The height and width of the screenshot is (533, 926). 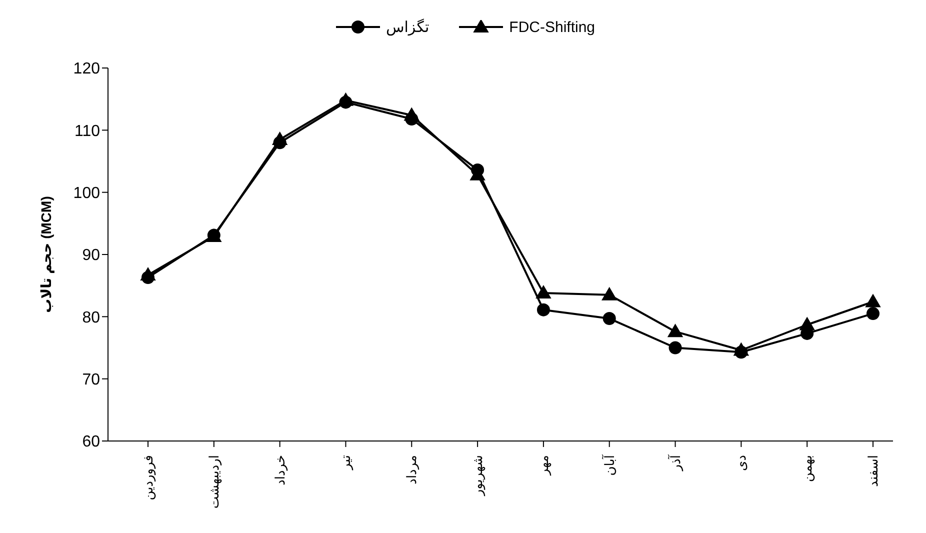 I want to click on y-axis-title: حجم تالاب (MCM), so click(x=46, y=254).